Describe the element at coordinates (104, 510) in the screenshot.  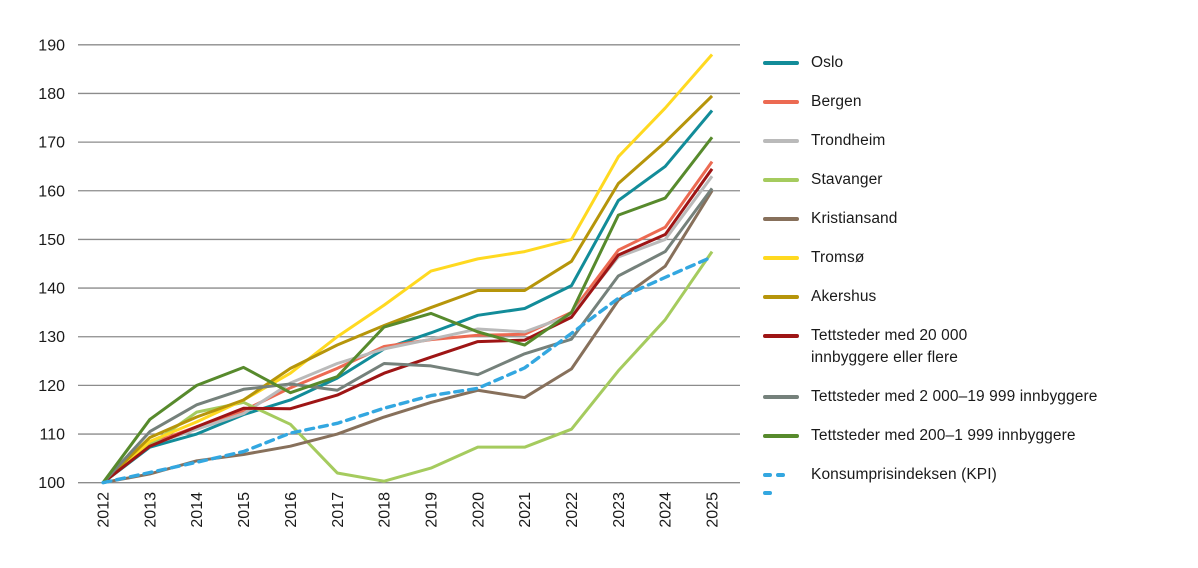
I see `x-axis-tick-label: 2012` at that location.